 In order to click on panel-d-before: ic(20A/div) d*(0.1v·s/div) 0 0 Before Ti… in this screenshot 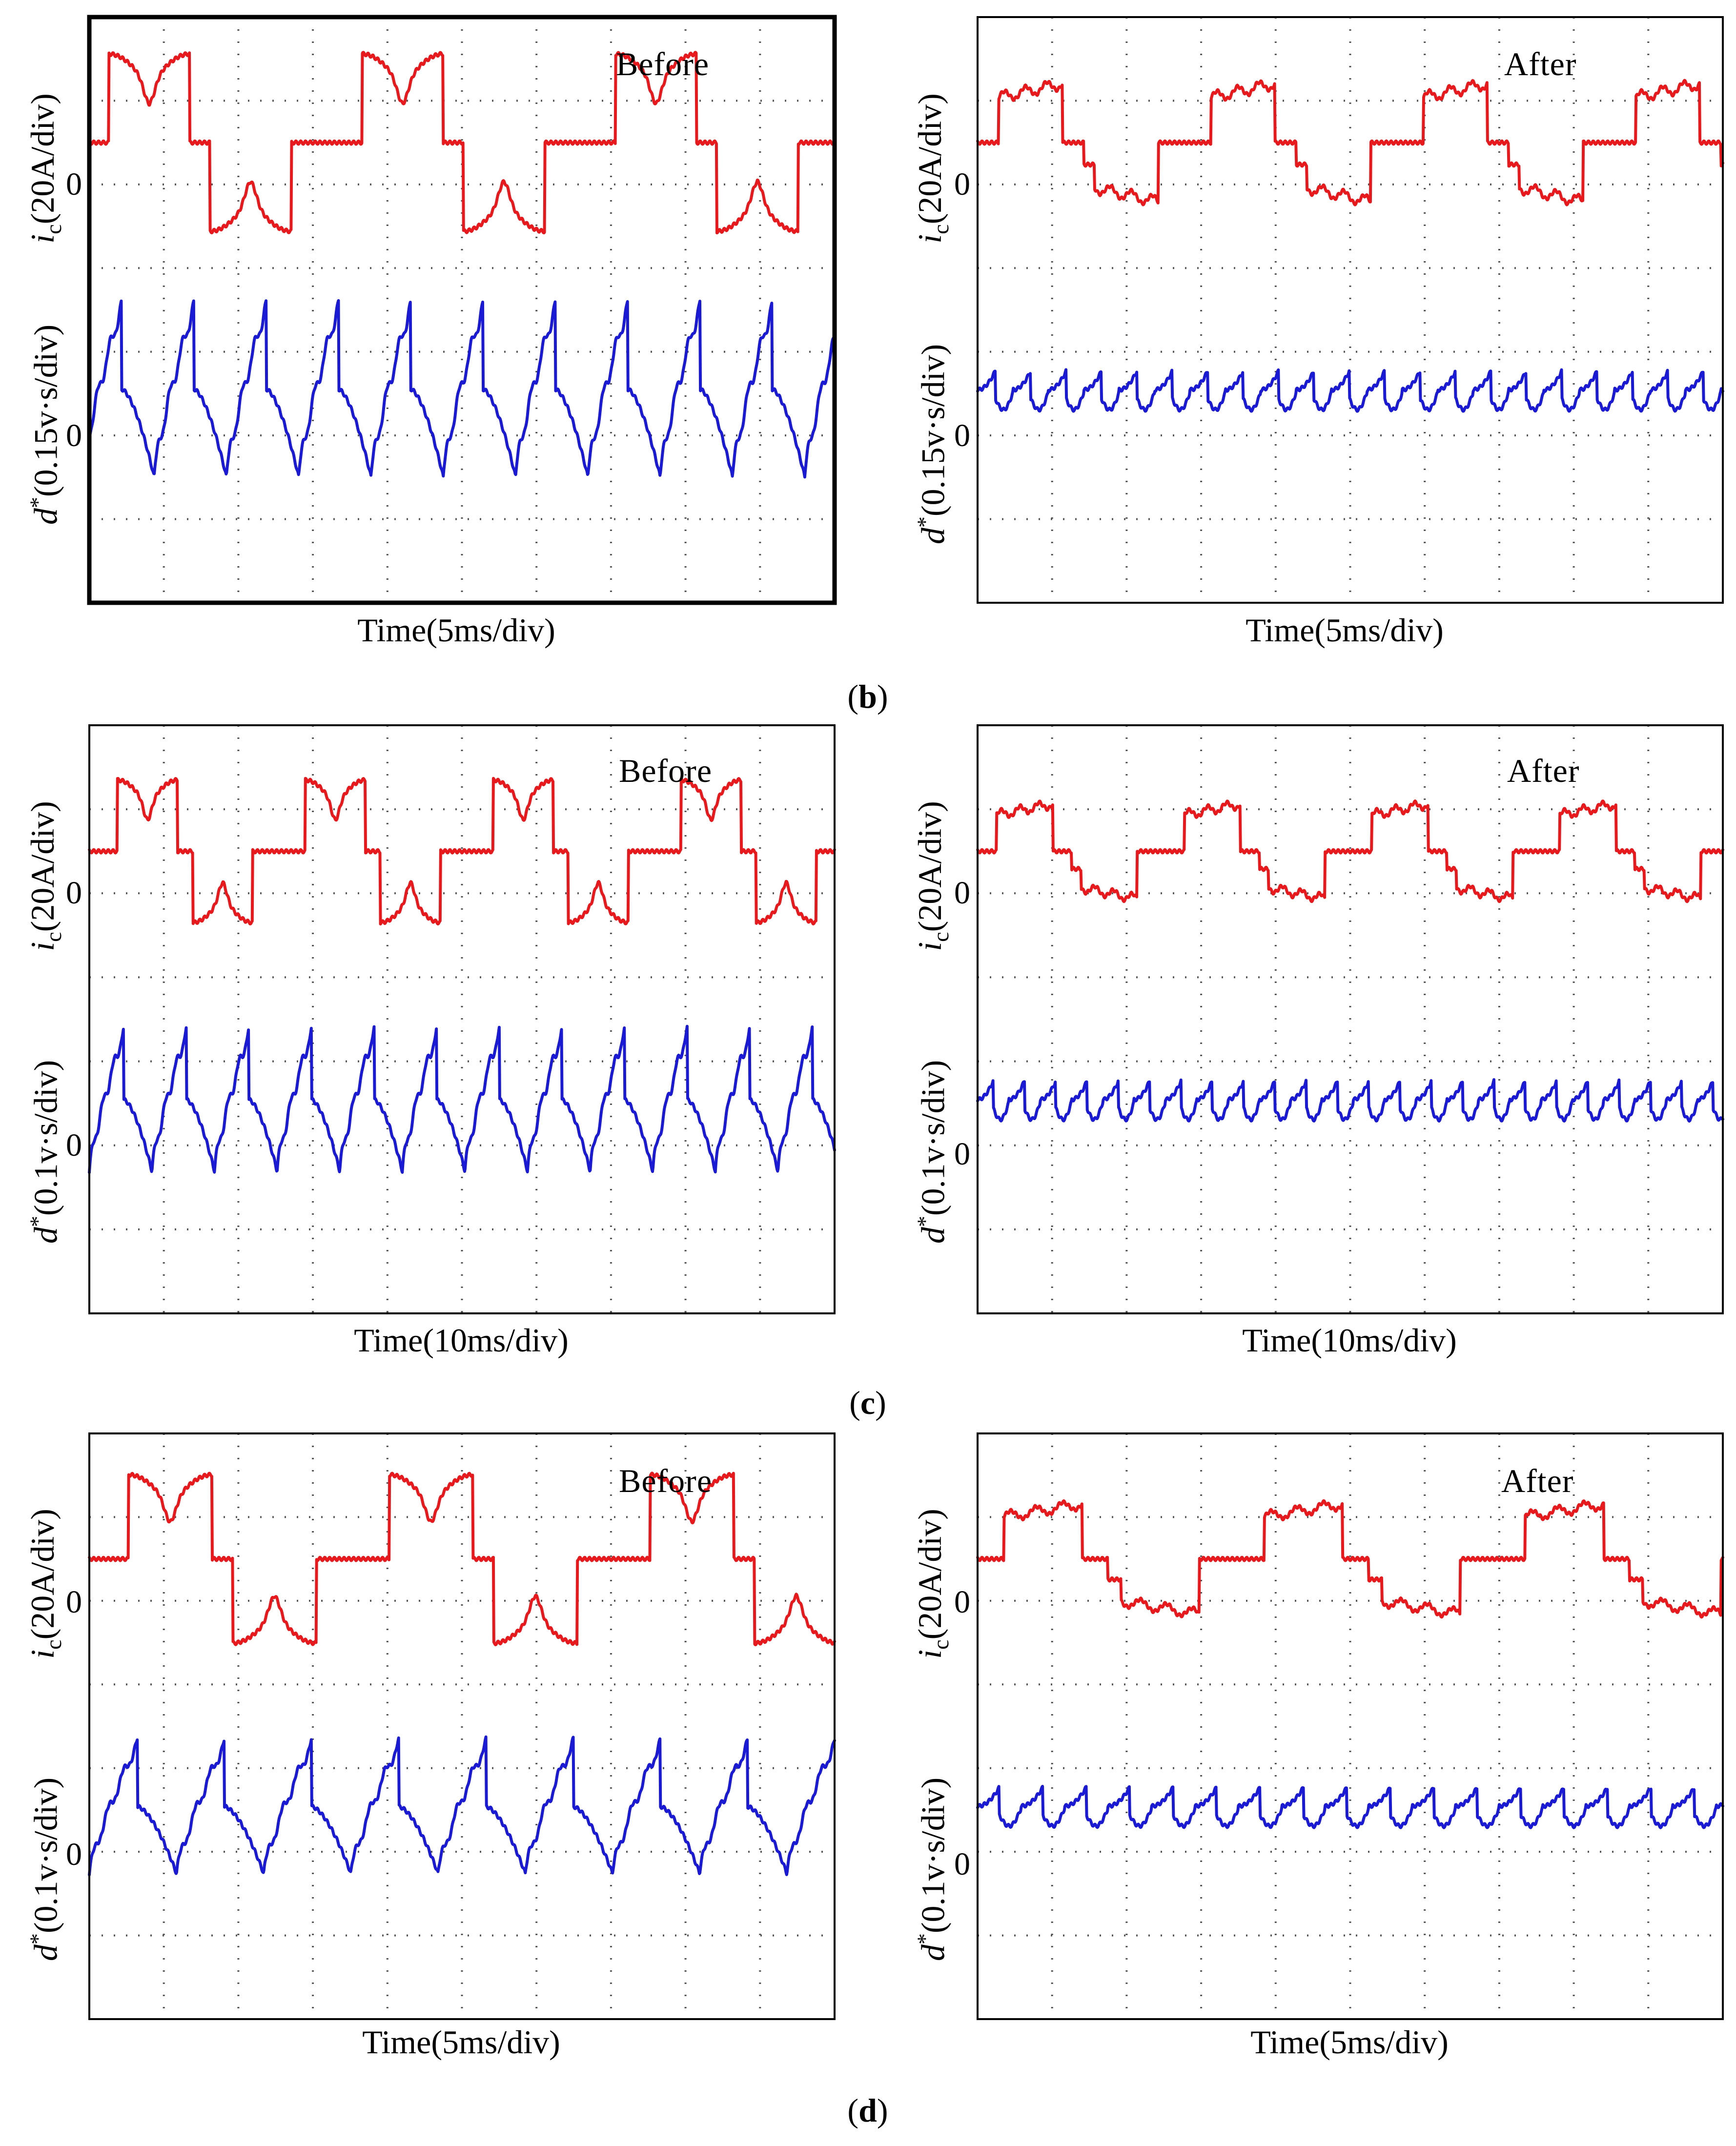, I will do `click(424, 1738)`.